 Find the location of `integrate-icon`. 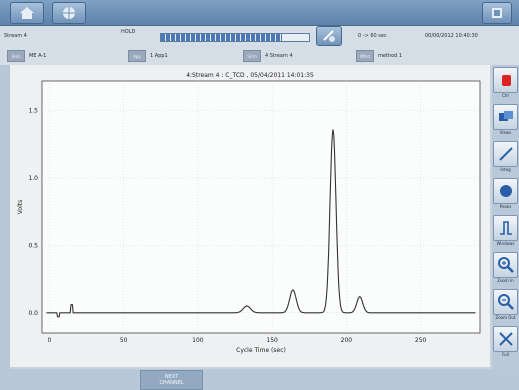

integrate-icon is located at coordinates (505, 154).